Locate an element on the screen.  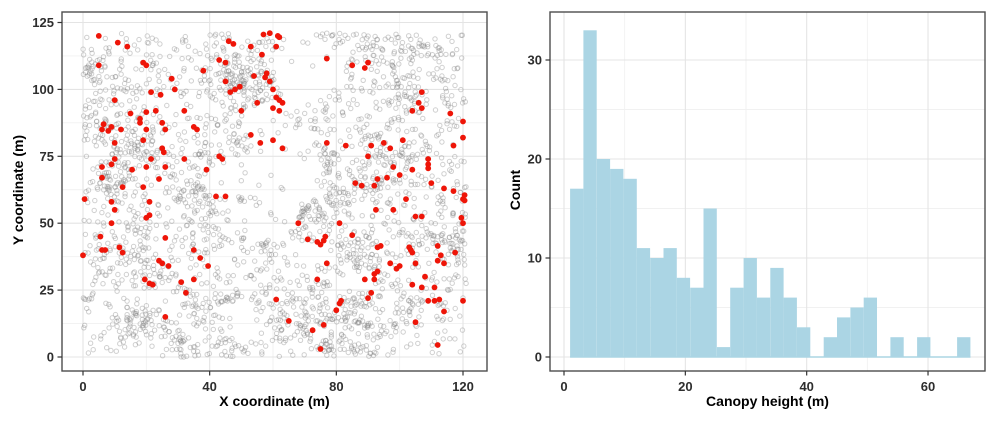
scatter-x-axis-title: X coordinate (m) is located at coordinates (274, 401).